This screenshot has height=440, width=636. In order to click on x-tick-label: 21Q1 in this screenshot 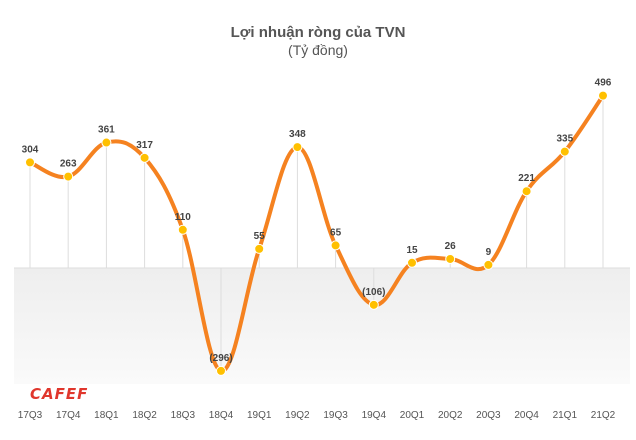, I will do `click(565, 415)`.